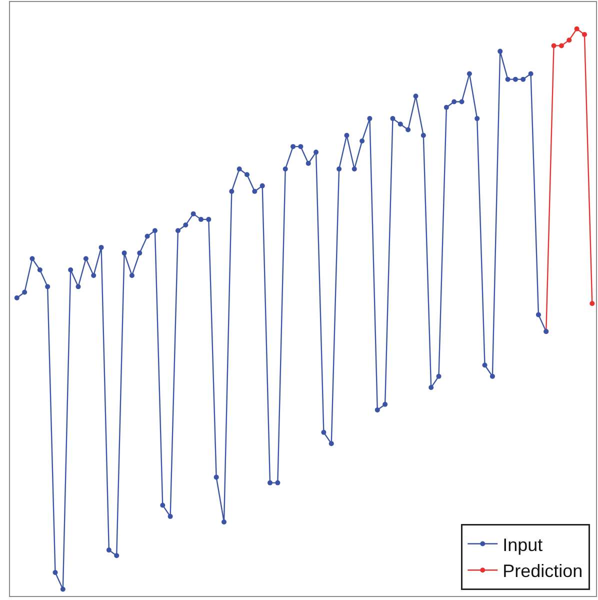 The height and width of the screenshot is (600, 598). What do you see at coordinates (542, 571) in the screenshot?
I see `legend-label: Prediction` at bounding box center [542, 571].